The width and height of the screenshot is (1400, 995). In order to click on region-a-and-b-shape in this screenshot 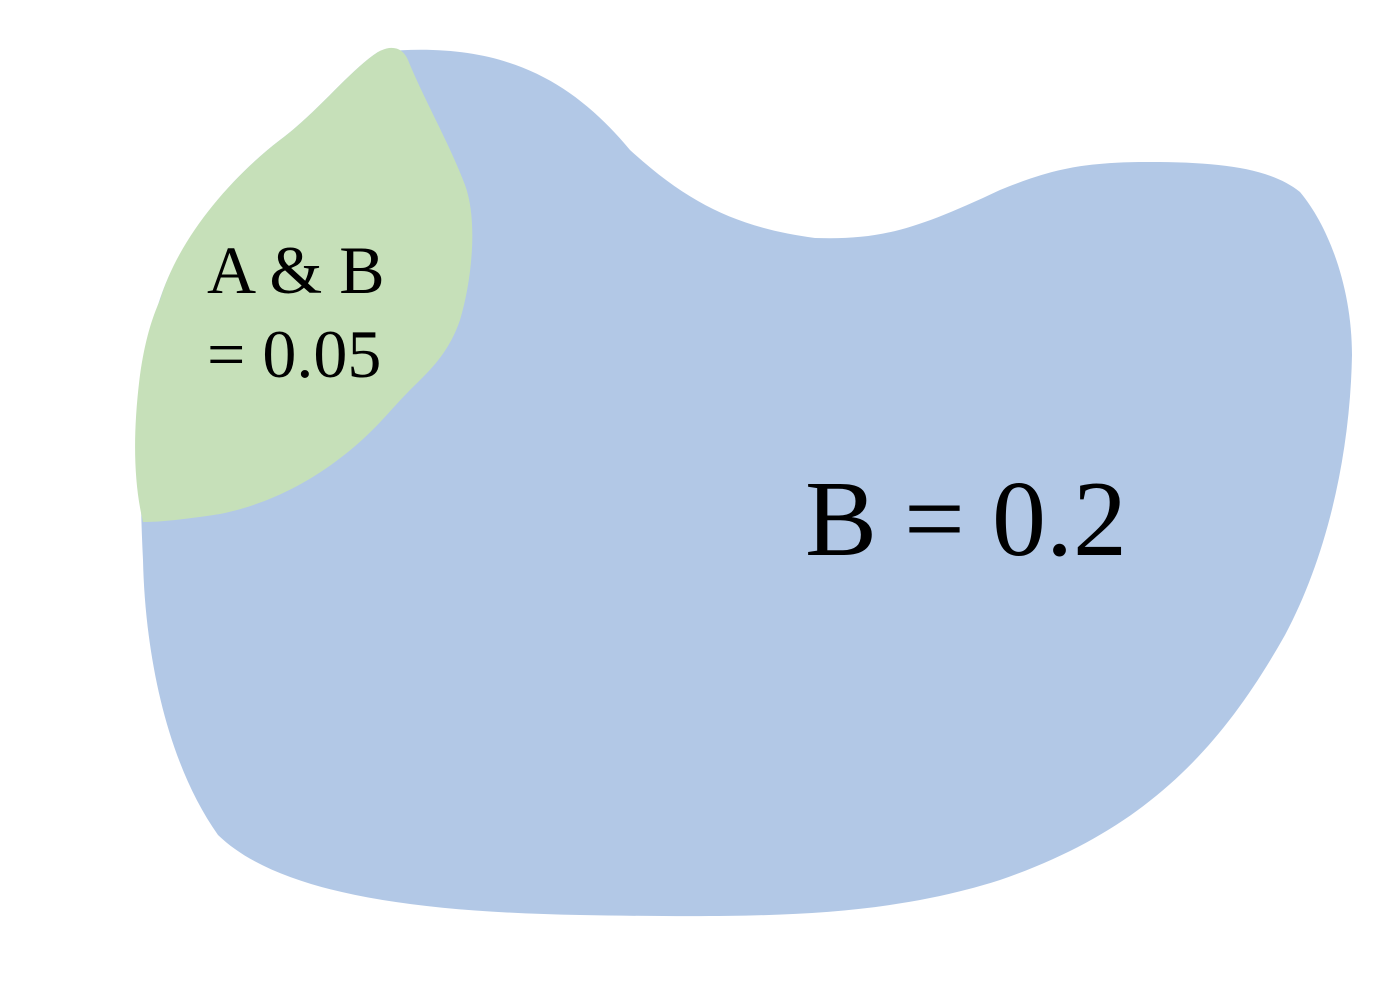, I will do `click(304, 285)`.